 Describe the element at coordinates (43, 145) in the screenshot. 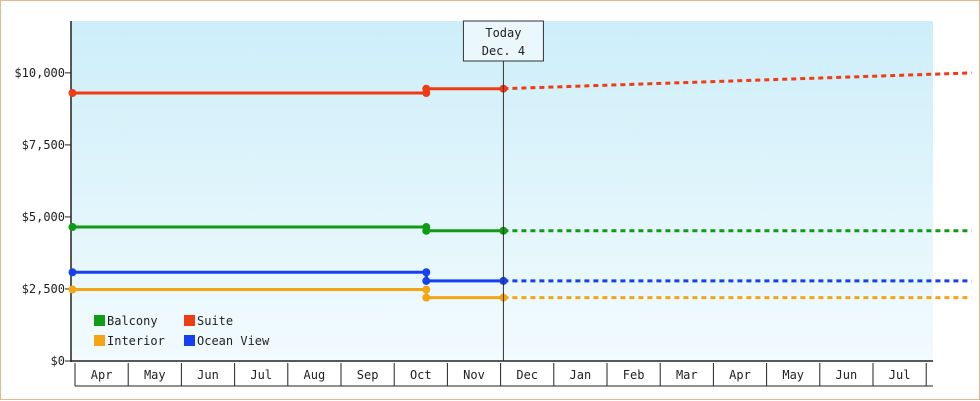

I see `y-tick-label: $7,500` at that location.